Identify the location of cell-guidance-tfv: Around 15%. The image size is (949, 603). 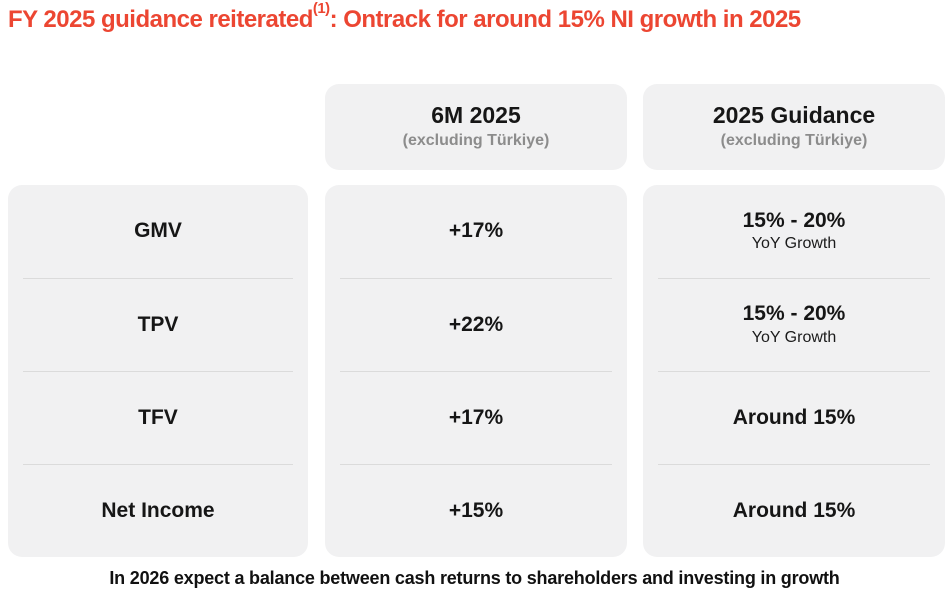
(794, 417).